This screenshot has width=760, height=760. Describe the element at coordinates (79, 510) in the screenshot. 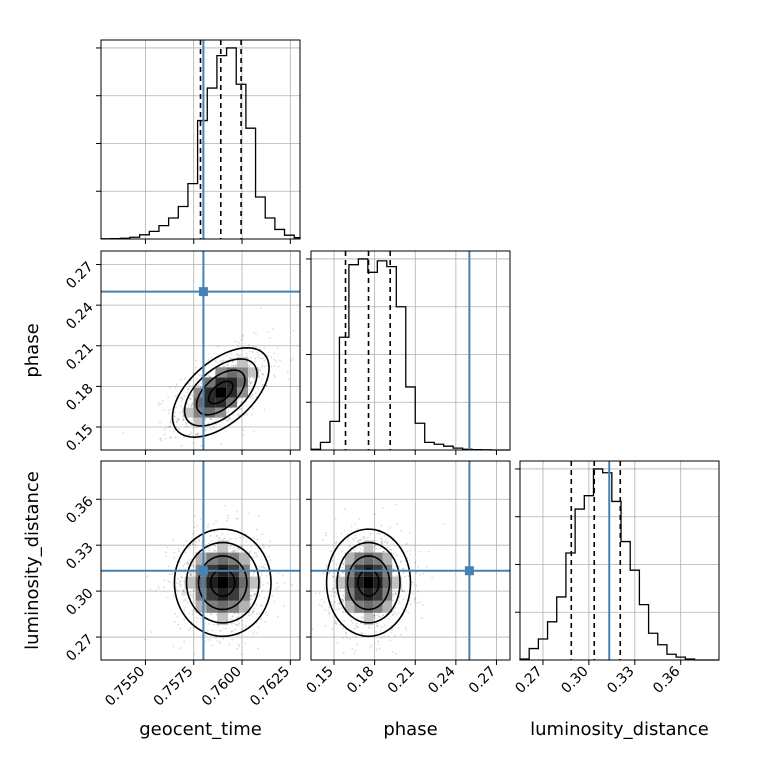

I see `y-tick-label: 0.36` at that location.